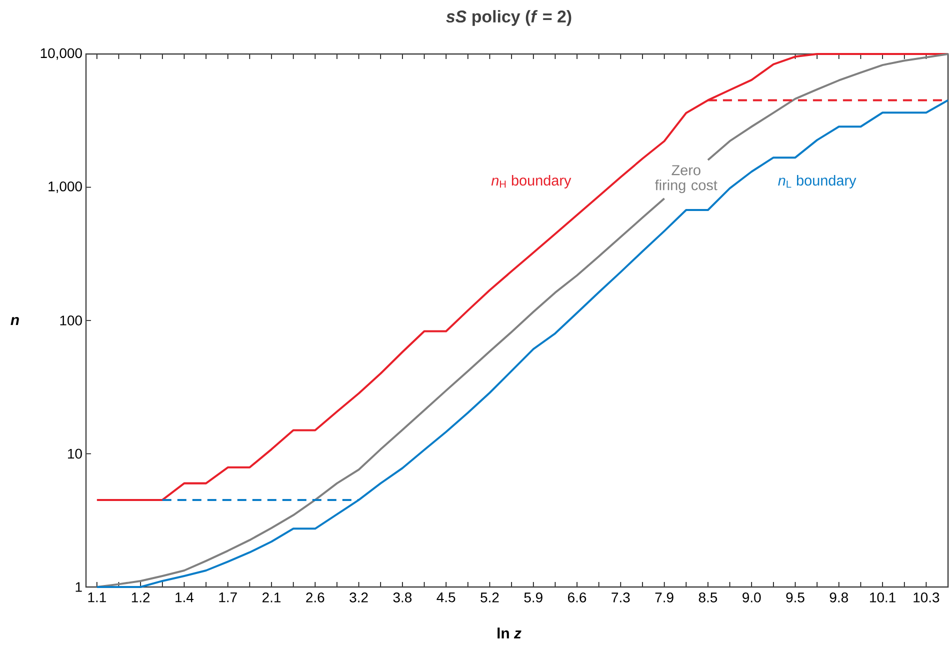  Describe the element at coordinates (79, 587) in the screenshot. I see `y-tick-label: 1` at that location.